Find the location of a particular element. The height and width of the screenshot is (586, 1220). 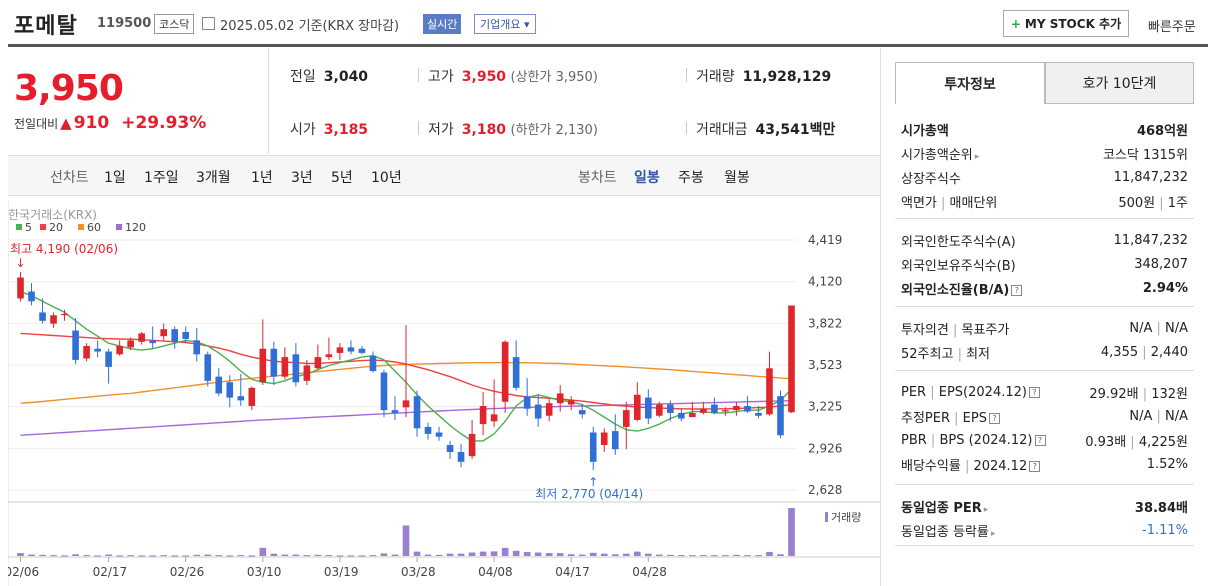

period-1y: 1년 is located at coordinates (262, 178).